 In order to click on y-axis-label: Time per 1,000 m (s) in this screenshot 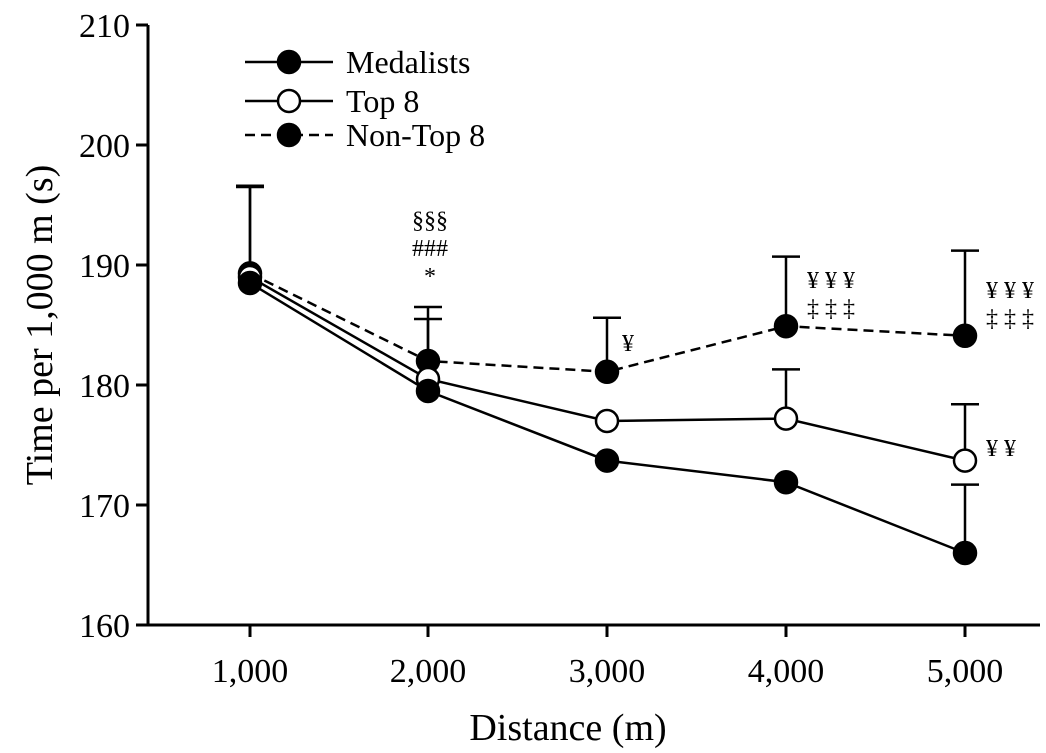, I will do `click(40, 325)`.